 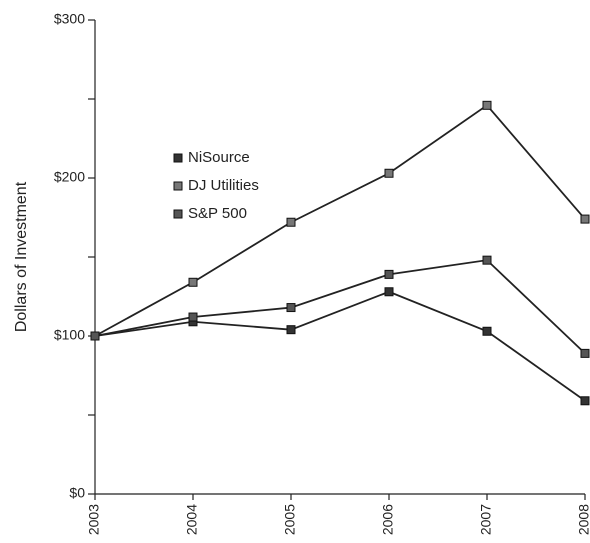 What do you see at coordinates (77, 493) in the screenshot?
I see `y-tick-label: $0` at bounding box center [77, 493].